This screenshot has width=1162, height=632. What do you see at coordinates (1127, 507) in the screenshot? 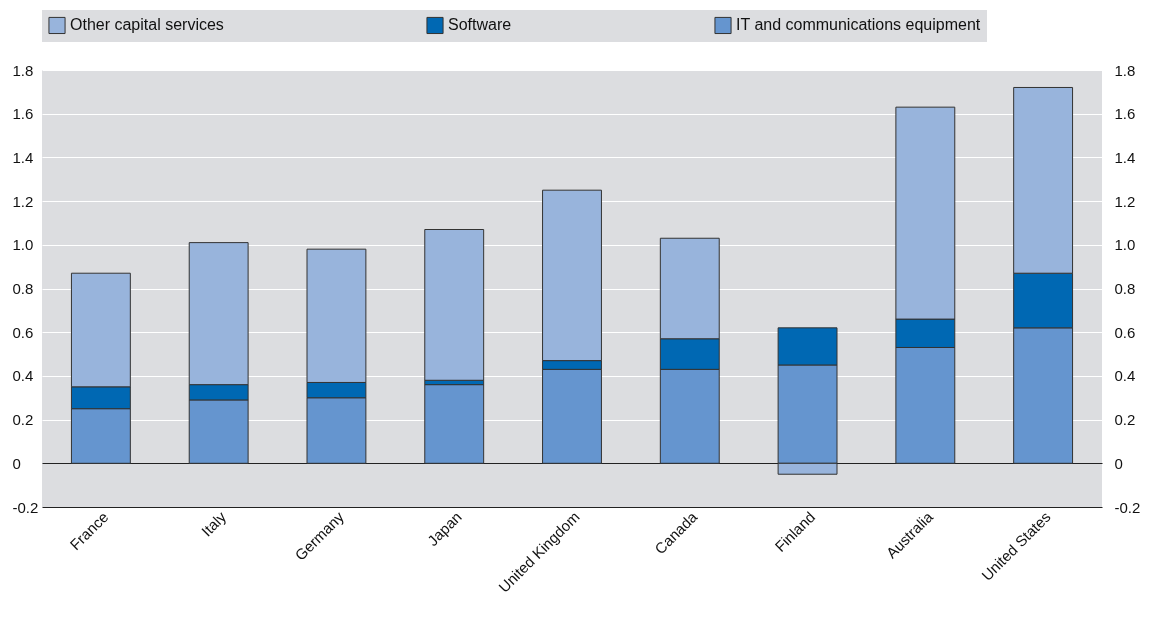
I see `y2-tick-label: -0.2` at bounding box center [1127, 507].